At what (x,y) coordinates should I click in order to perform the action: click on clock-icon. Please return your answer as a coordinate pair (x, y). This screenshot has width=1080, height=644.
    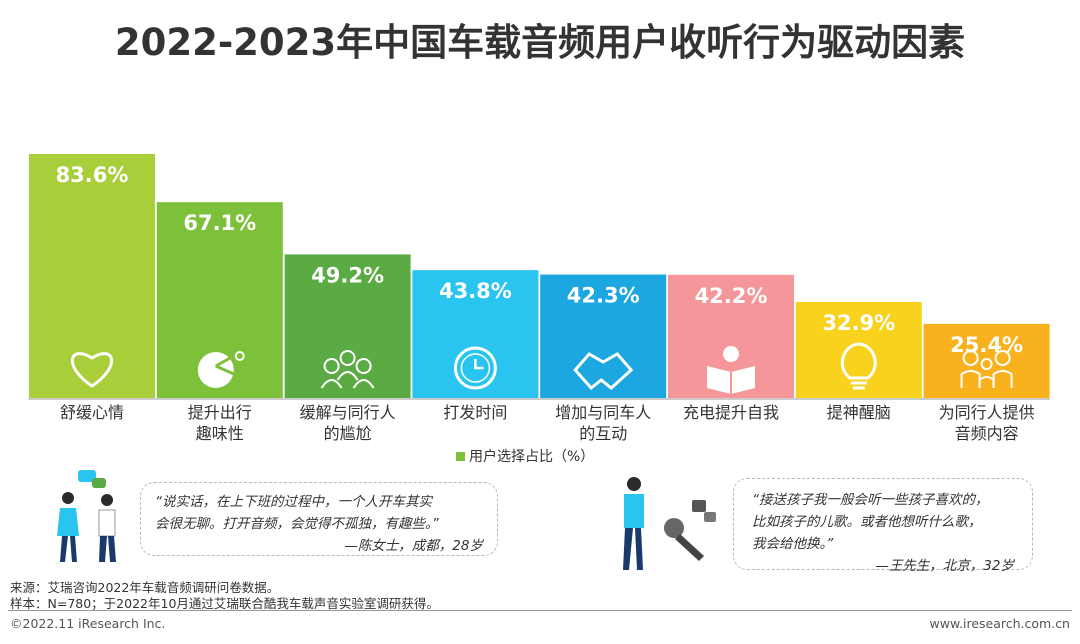
    Looking at the image, I should click on (475, 368).